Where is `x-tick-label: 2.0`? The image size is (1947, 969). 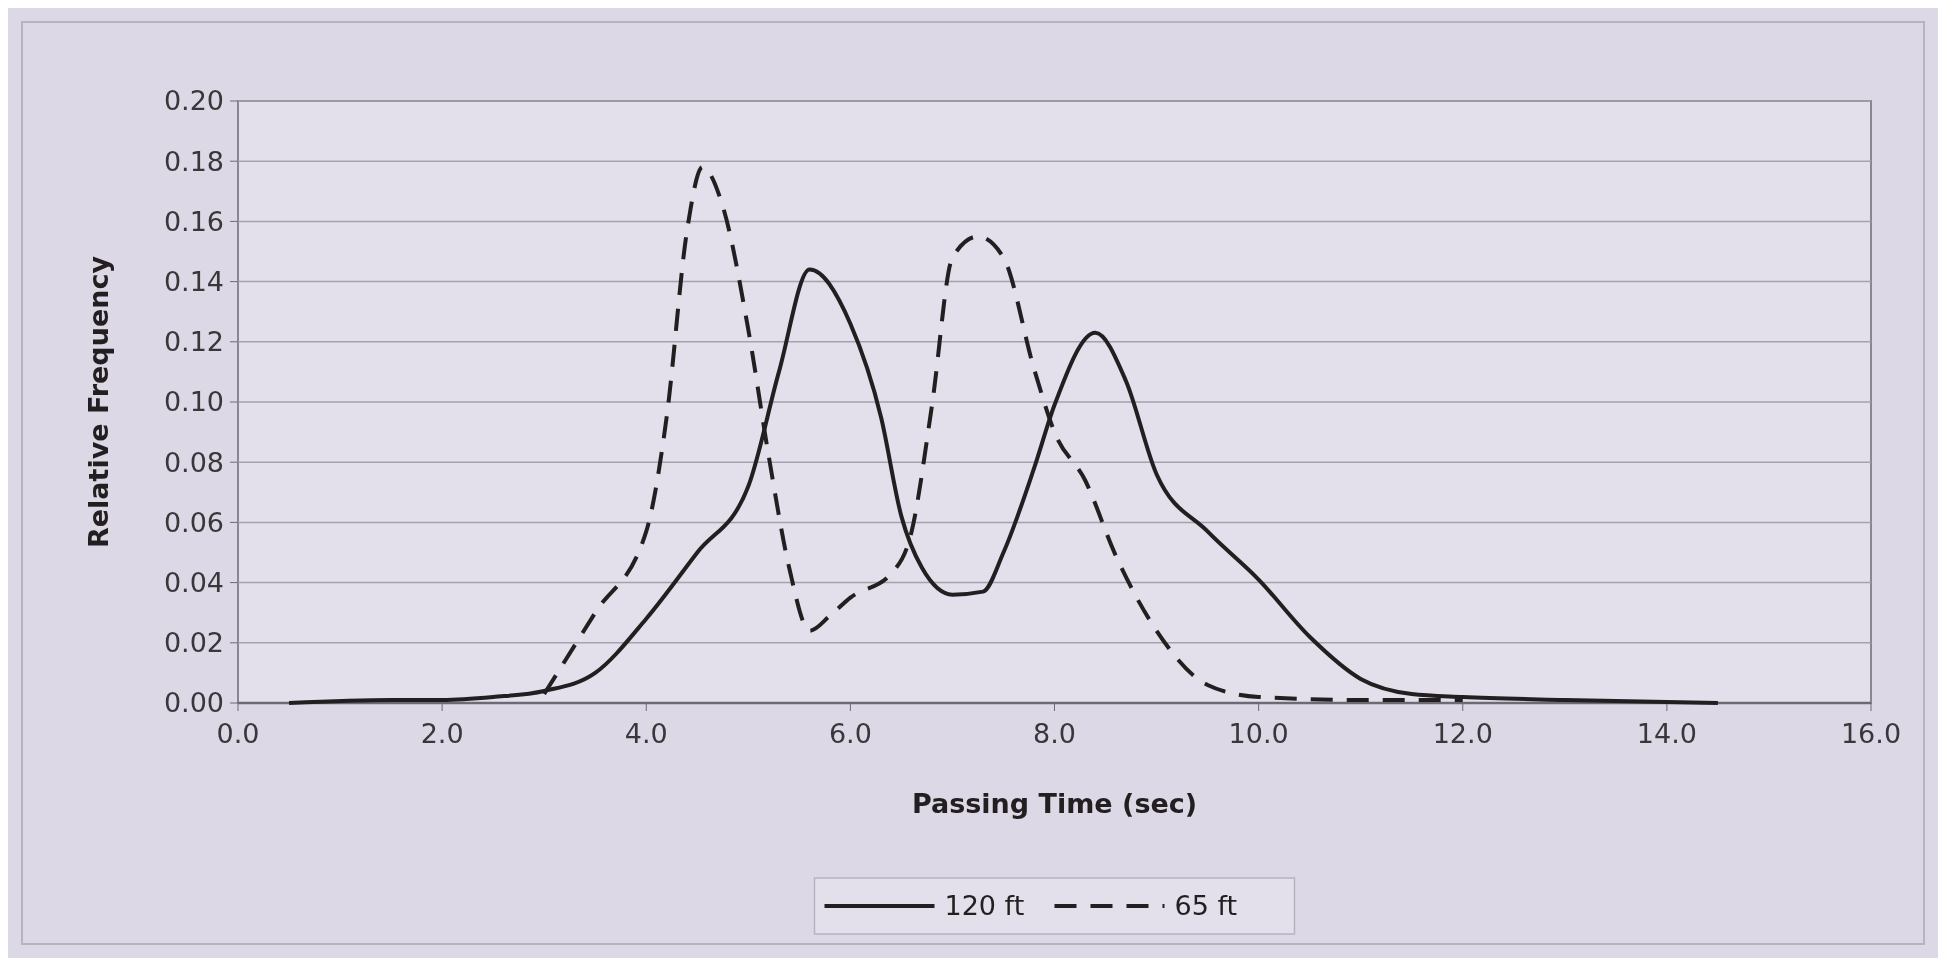 x-tick-label: 2.0 is located at coordinates (442, 733).